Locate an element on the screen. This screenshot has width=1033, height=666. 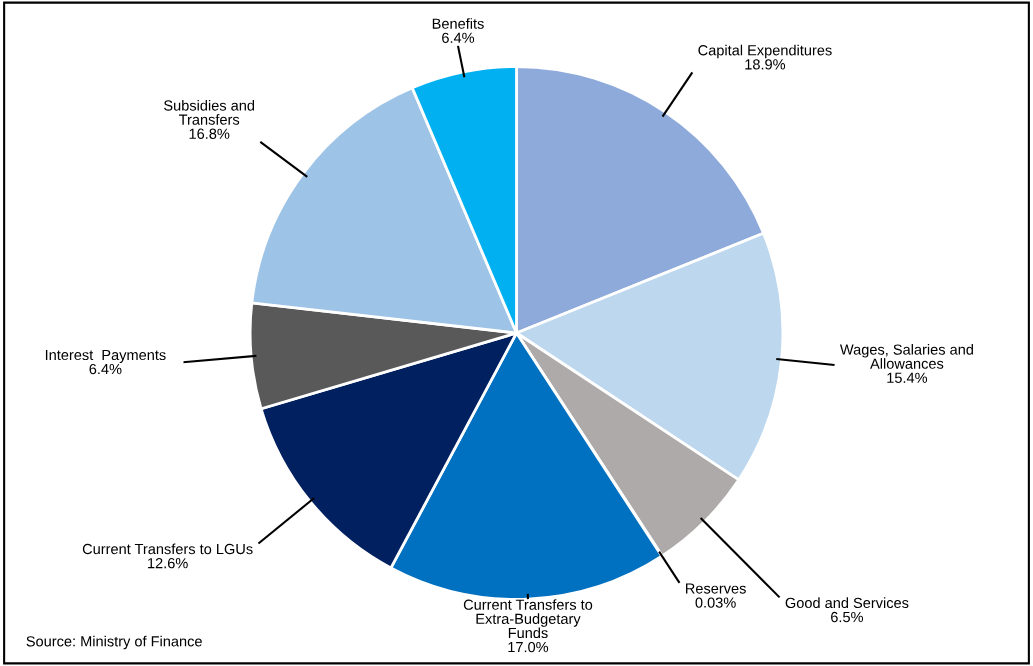
data-label: 16.8% is located at coordinates (209, 133).